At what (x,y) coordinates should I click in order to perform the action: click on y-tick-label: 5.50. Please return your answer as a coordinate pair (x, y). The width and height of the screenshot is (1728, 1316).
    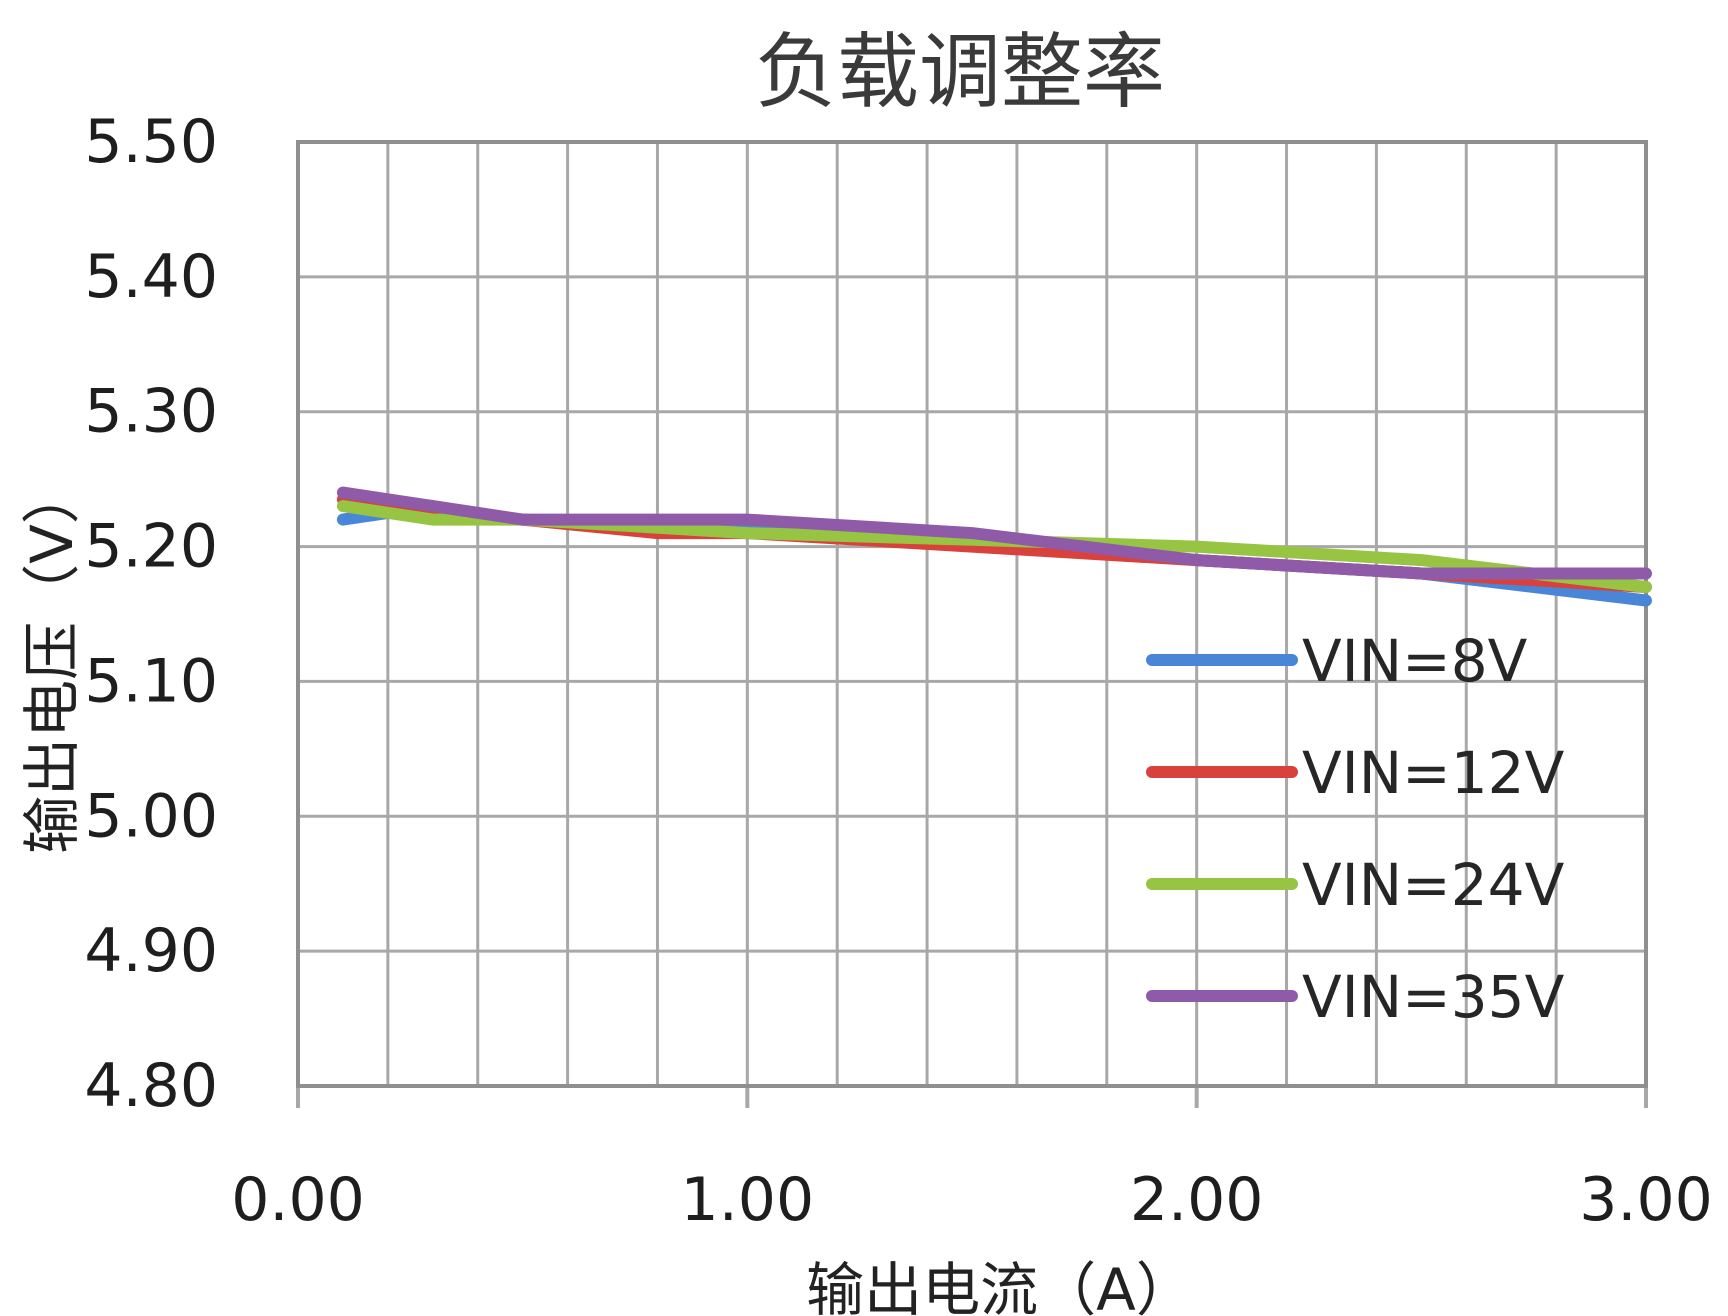
    Looking at the image, I should click on (151, 142).